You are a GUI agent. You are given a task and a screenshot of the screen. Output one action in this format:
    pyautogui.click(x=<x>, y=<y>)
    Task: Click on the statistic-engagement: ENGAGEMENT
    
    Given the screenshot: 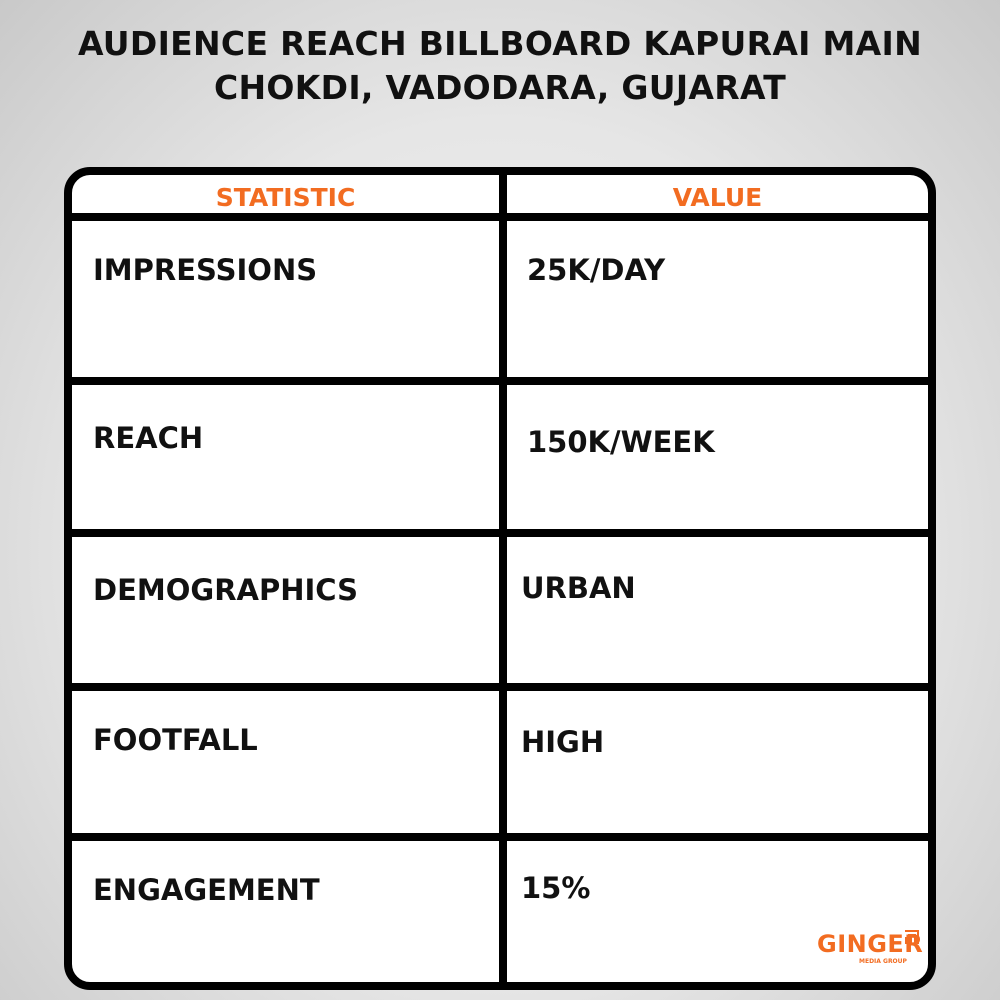 What is the action you would take?
    pyautogui.click(x=206, y=890)
    